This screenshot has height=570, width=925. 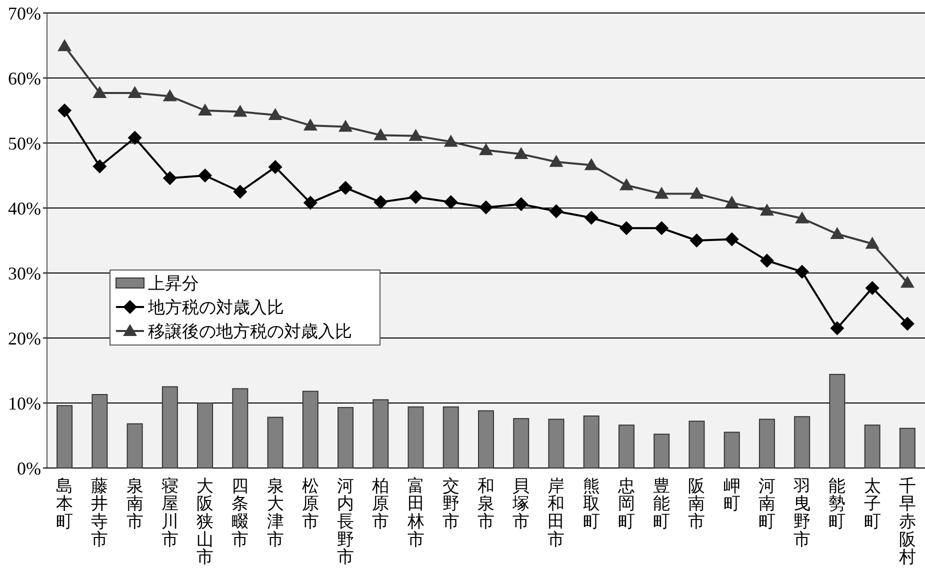 I want to click on x-tick-label: 泉大津市, so click(x=275, y=512).